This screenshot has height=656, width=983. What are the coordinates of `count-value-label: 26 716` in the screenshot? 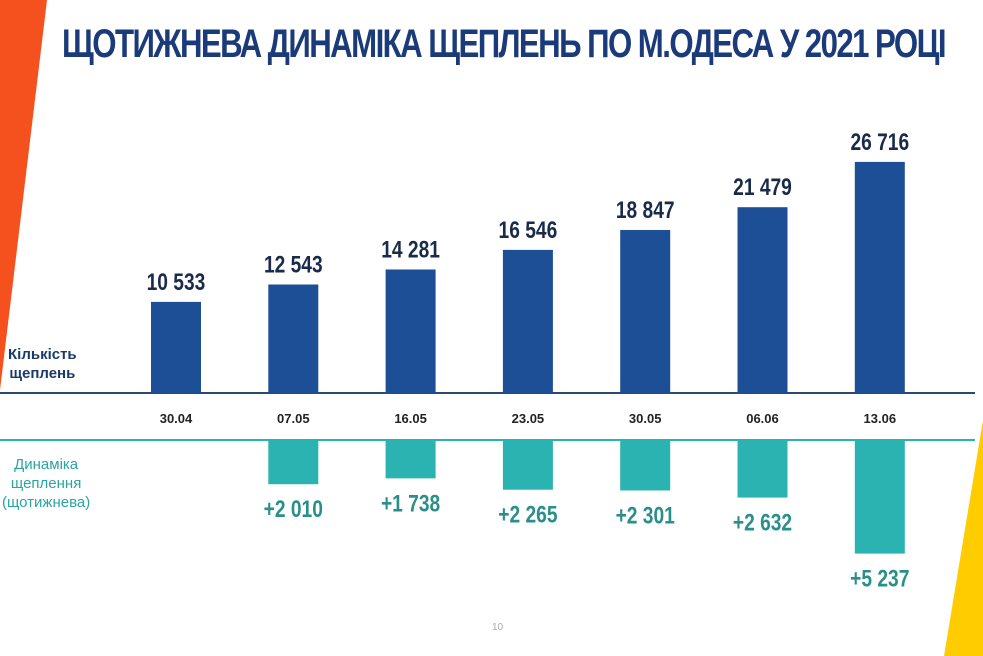 It's located at (879, 142).